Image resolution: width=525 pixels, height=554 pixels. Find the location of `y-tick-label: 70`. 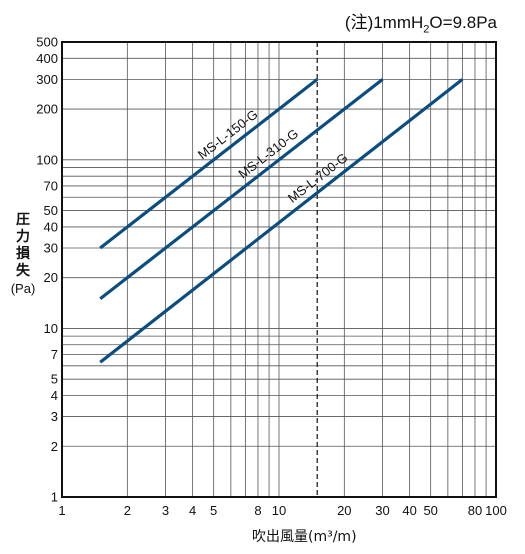

y-tick-label: 70 is located at coordinates (51, 185).